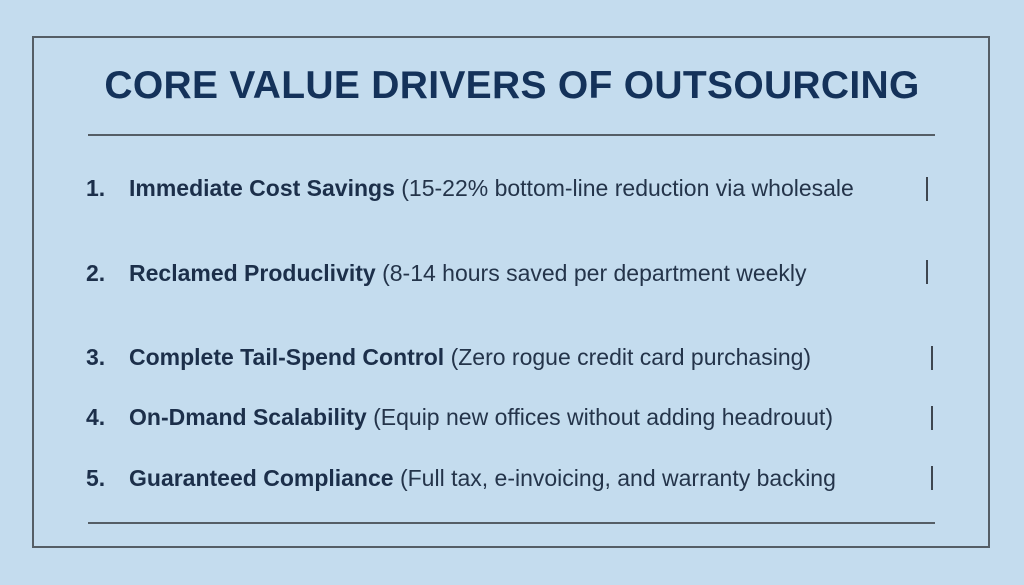 This screenshot has height=585, width=1024. What do you see at coordinates (96, 417) in the screenshot?
I see `item-number: 4.` at bounding box center [96, 417].